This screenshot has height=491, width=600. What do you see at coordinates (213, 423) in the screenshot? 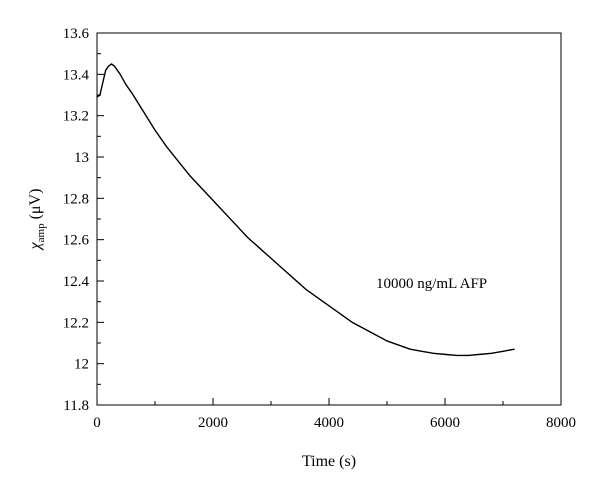
I see `x-tick-label: 2000` at bounding box center [213, 423].